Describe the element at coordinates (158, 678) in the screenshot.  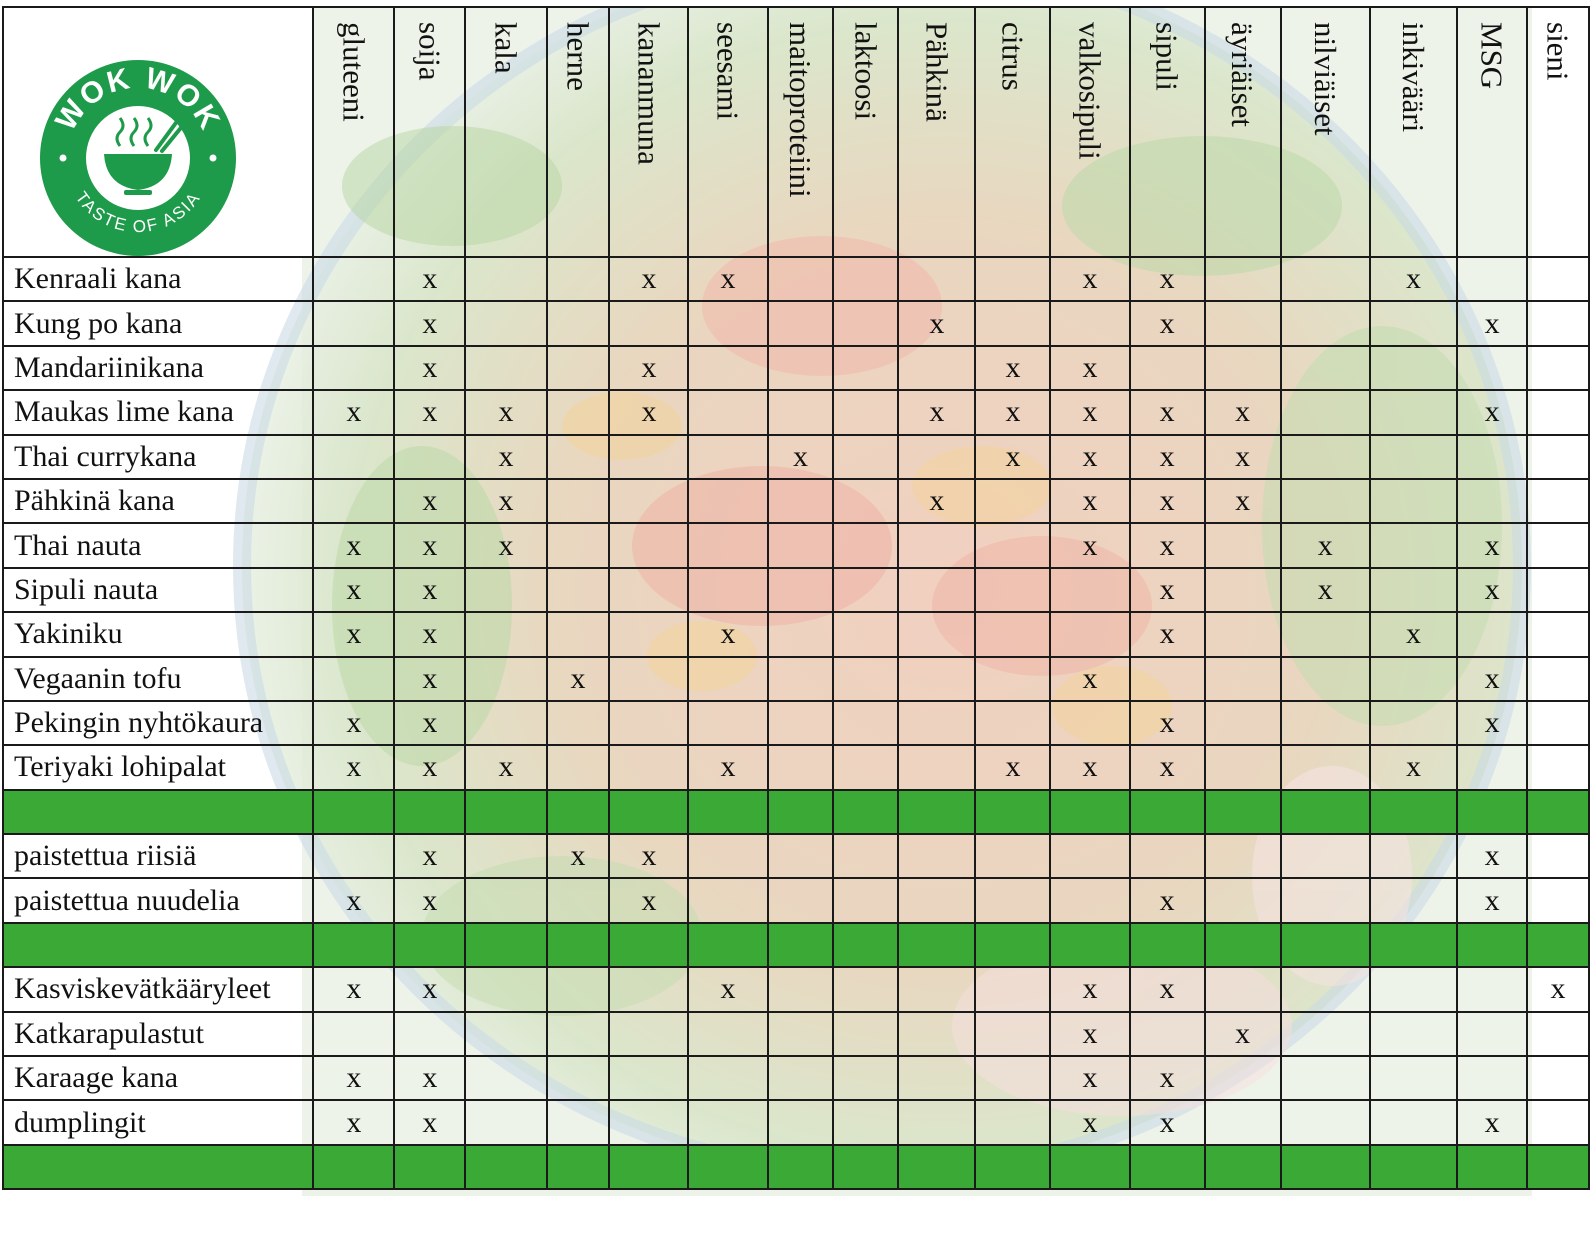
I see `dish-name: Vegaanin tofu` at that location.